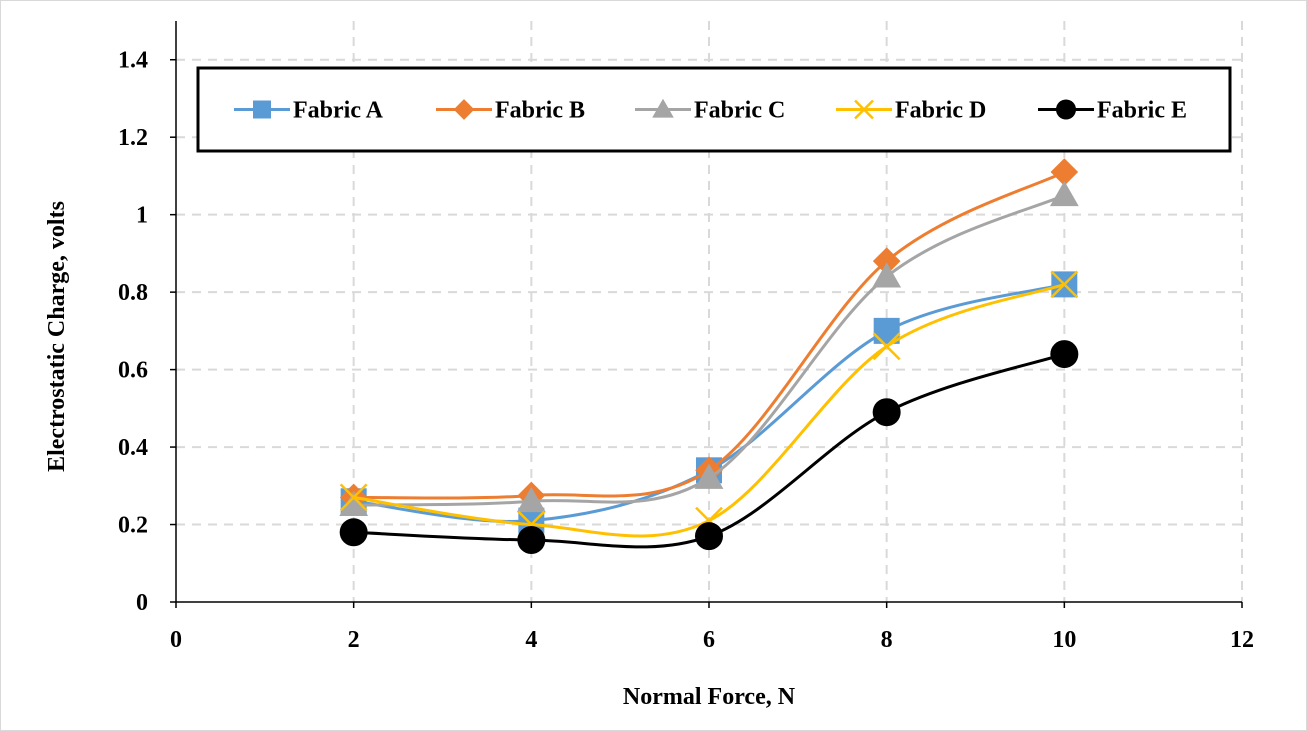  Describe the element at coordinates (176, 640) in the screenshot. I see `x-tick-label: 0` at that location.